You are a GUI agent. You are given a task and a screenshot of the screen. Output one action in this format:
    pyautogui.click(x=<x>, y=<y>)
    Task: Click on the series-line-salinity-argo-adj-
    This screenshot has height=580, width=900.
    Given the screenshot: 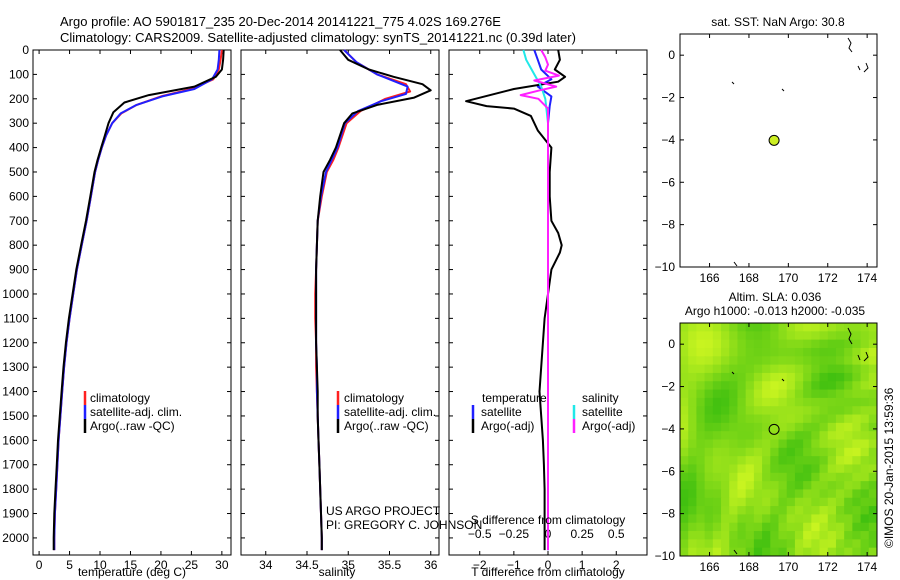 What is the action you would take?
    pyautogui.click(x=539, y=300)
    